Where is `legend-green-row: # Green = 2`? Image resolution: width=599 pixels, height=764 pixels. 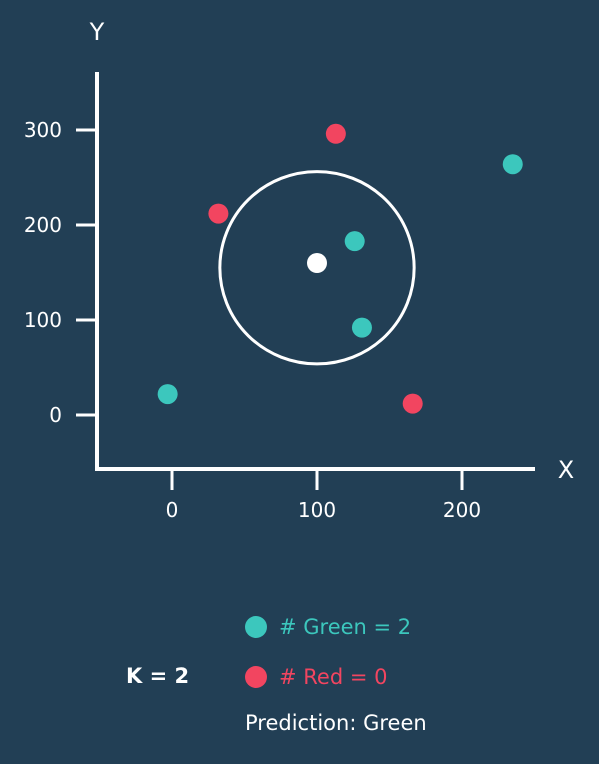
legend-green-row: # Green = 2 is located at coordinates (328, 627).